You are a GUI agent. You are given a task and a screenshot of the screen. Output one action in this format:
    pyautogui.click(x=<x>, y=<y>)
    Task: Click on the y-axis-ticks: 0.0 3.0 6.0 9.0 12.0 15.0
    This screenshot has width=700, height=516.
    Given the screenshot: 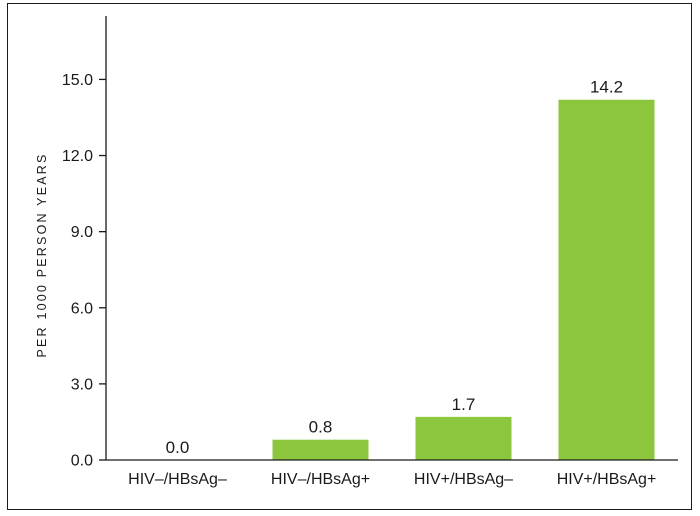 What is the action you would take?
    pyautogui.click(x=84, y=271)
    